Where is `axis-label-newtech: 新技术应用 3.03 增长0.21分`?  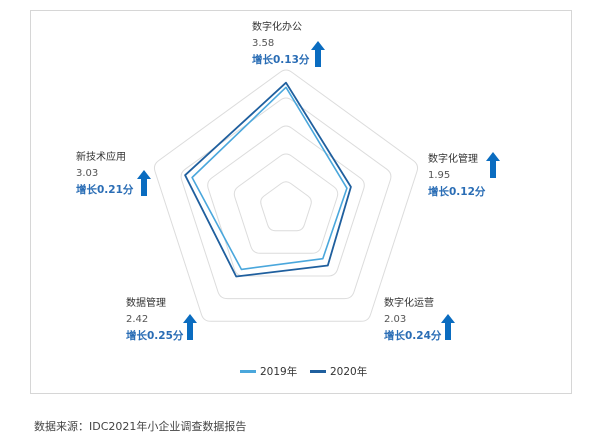 axis-label-newtech: 新技术应用 3.03 增长0.21分 is located at coordinates (104, 174).